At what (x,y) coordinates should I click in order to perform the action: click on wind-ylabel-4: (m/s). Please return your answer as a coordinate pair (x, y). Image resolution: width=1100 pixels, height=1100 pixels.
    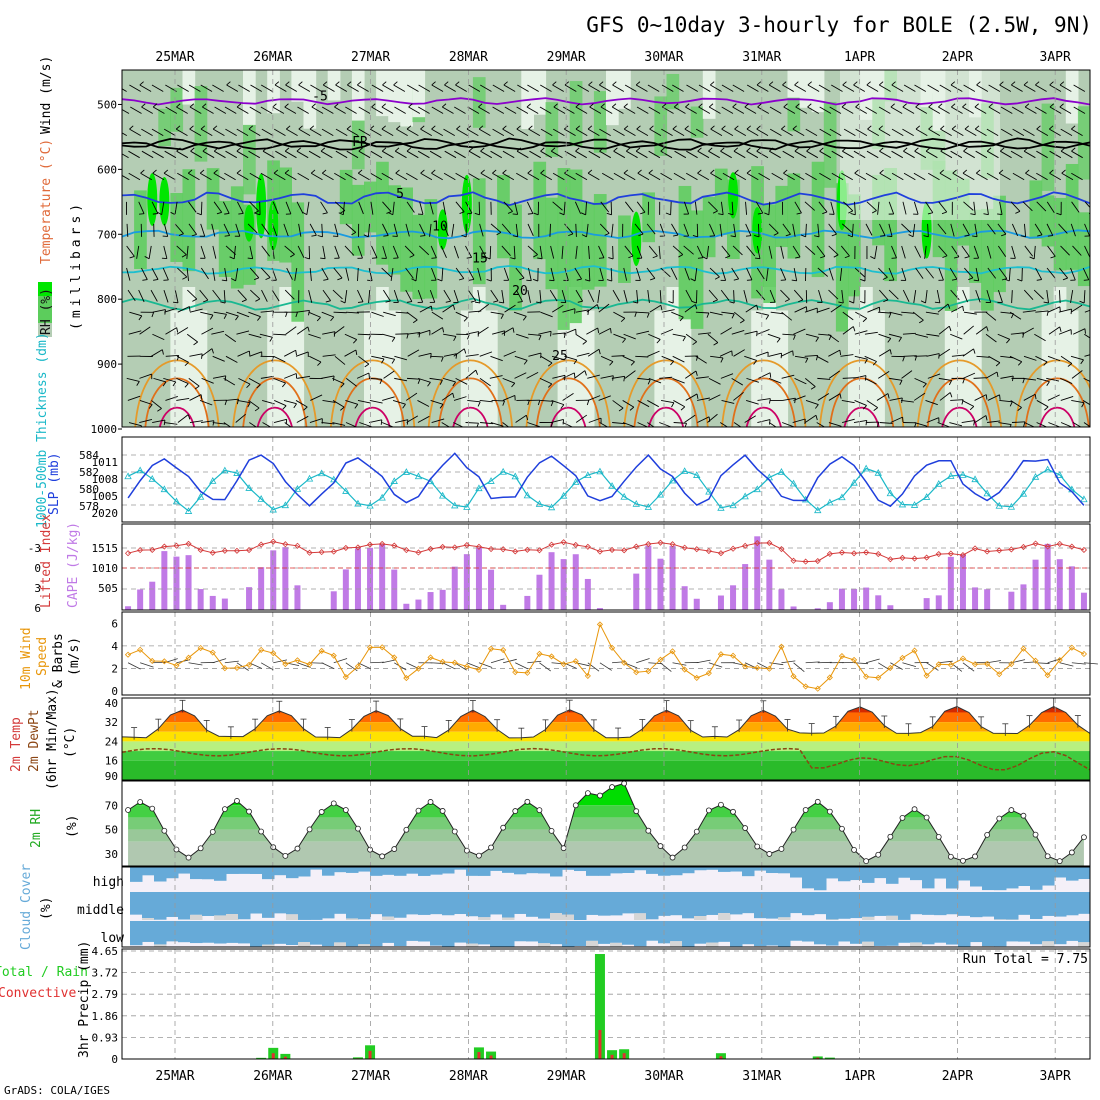
    Looking at the image, I should click on (74, 656).